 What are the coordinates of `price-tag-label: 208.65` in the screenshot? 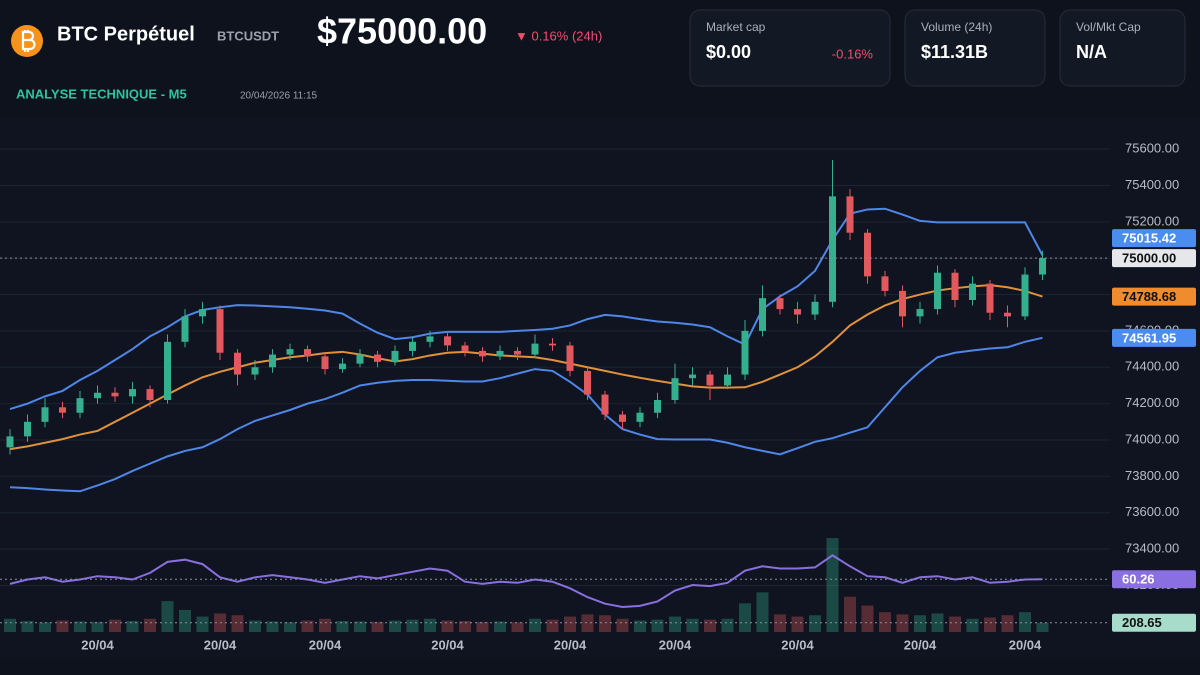 It's located at (1142, 622).